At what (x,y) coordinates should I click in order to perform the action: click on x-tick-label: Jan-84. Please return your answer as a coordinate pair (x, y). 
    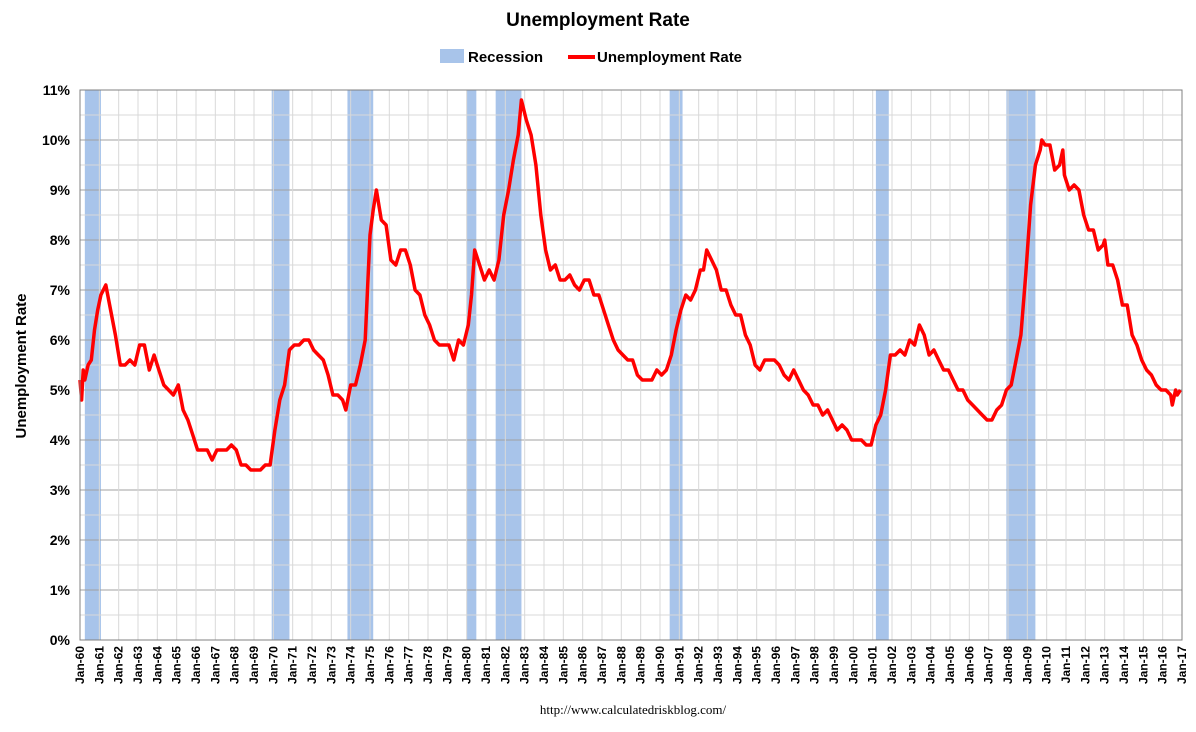
    Looking at the image, I should click on (544, 665).